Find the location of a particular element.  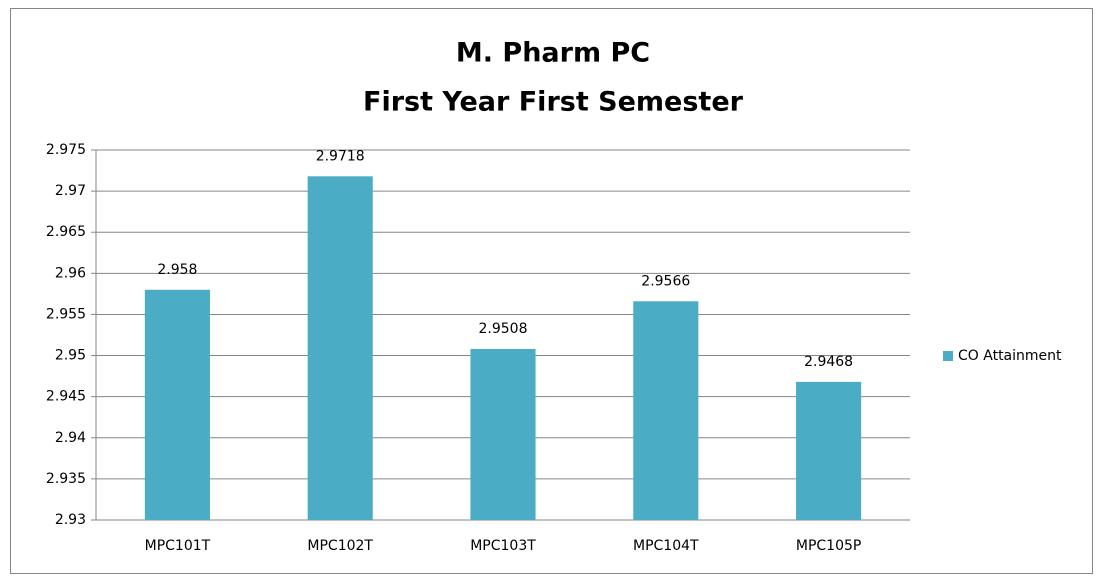

x-tick-label: MPC101T is located at coordinates (178, 546).